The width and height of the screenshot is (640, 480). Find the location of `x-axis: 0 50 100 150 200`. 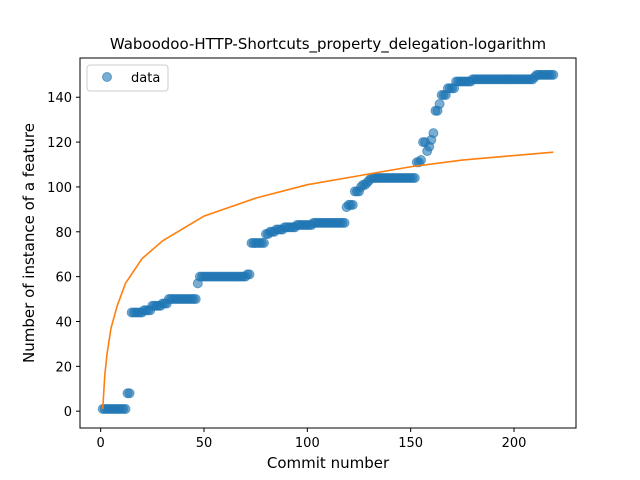

x-axis: 0 50 100 150 200 is located at coordinates (312, 439).